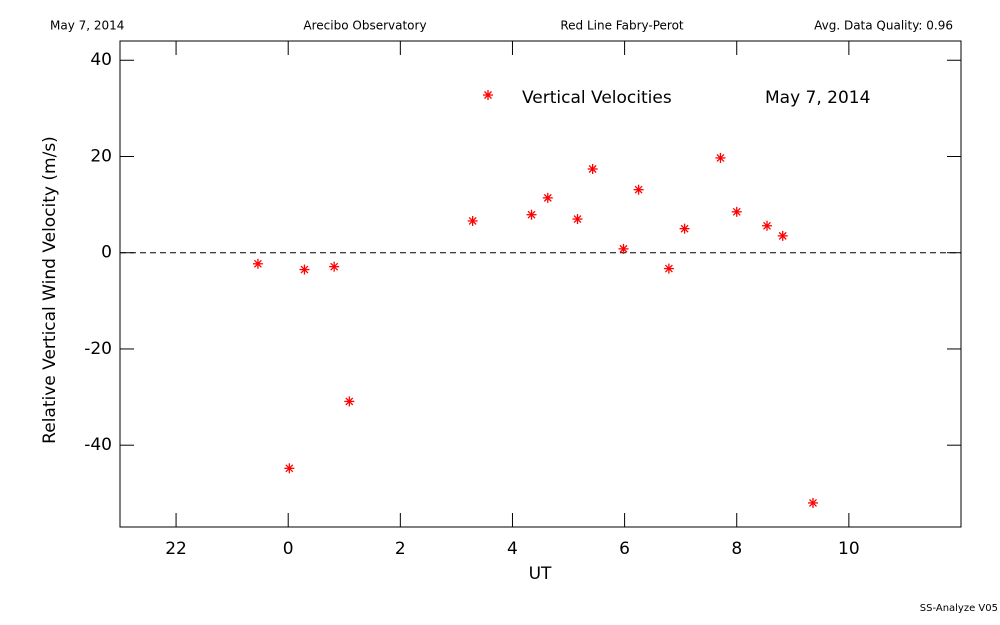 The width and height of the screenshot is (1000, 625). I want to click on header-date: May 7, 2014, so click(87, 26).